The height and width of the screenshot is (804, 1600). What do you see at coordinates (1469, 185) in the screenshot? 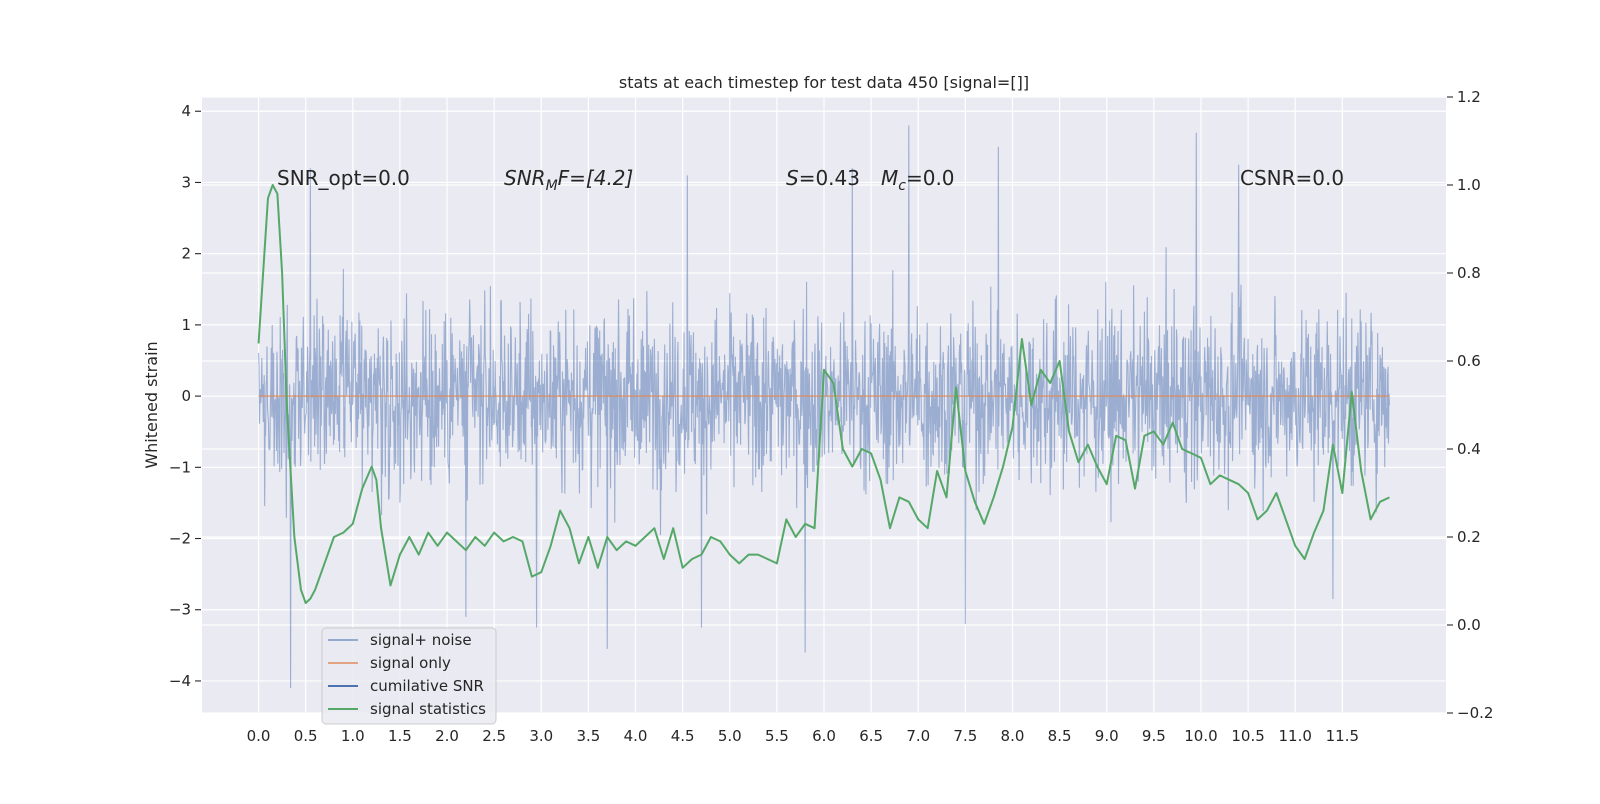
I see `y2-tick-label: 1.0` at bounding box center [1469, 185].